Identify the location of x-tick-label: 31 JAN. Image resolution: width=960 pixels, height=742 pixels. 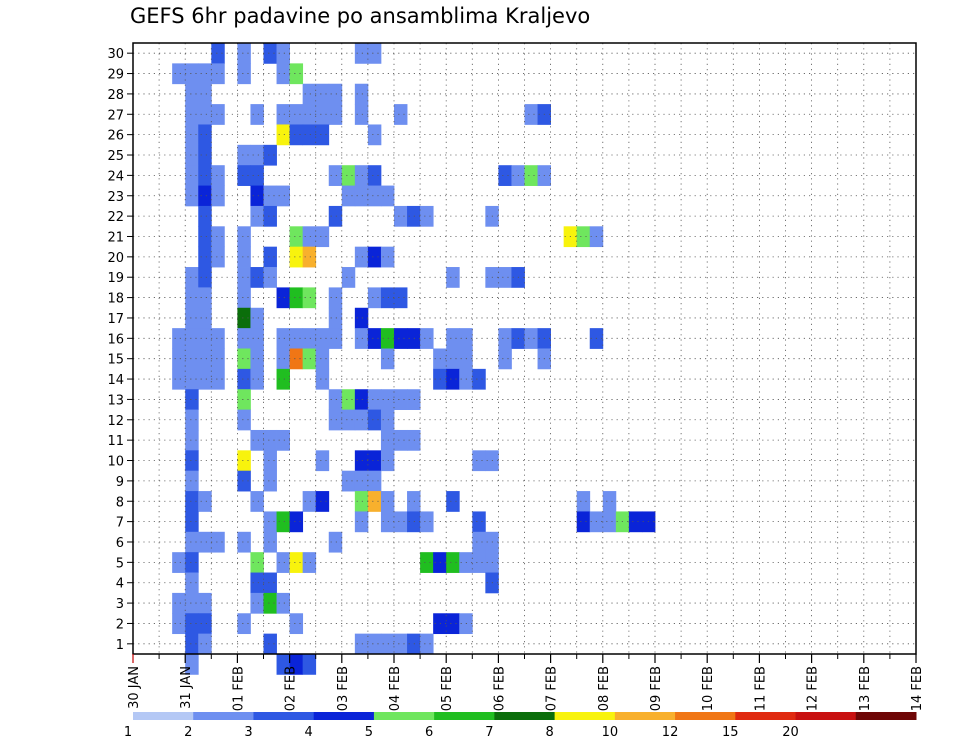
(186, 687).